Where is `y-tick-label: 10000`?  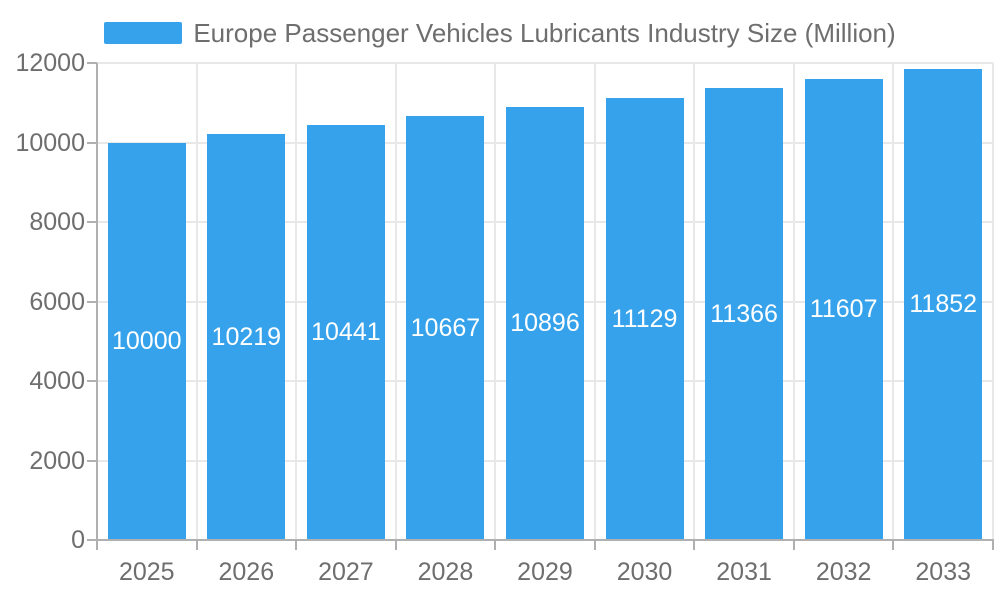
y-tick-label: 10000 is located at coordinates (50, 142).